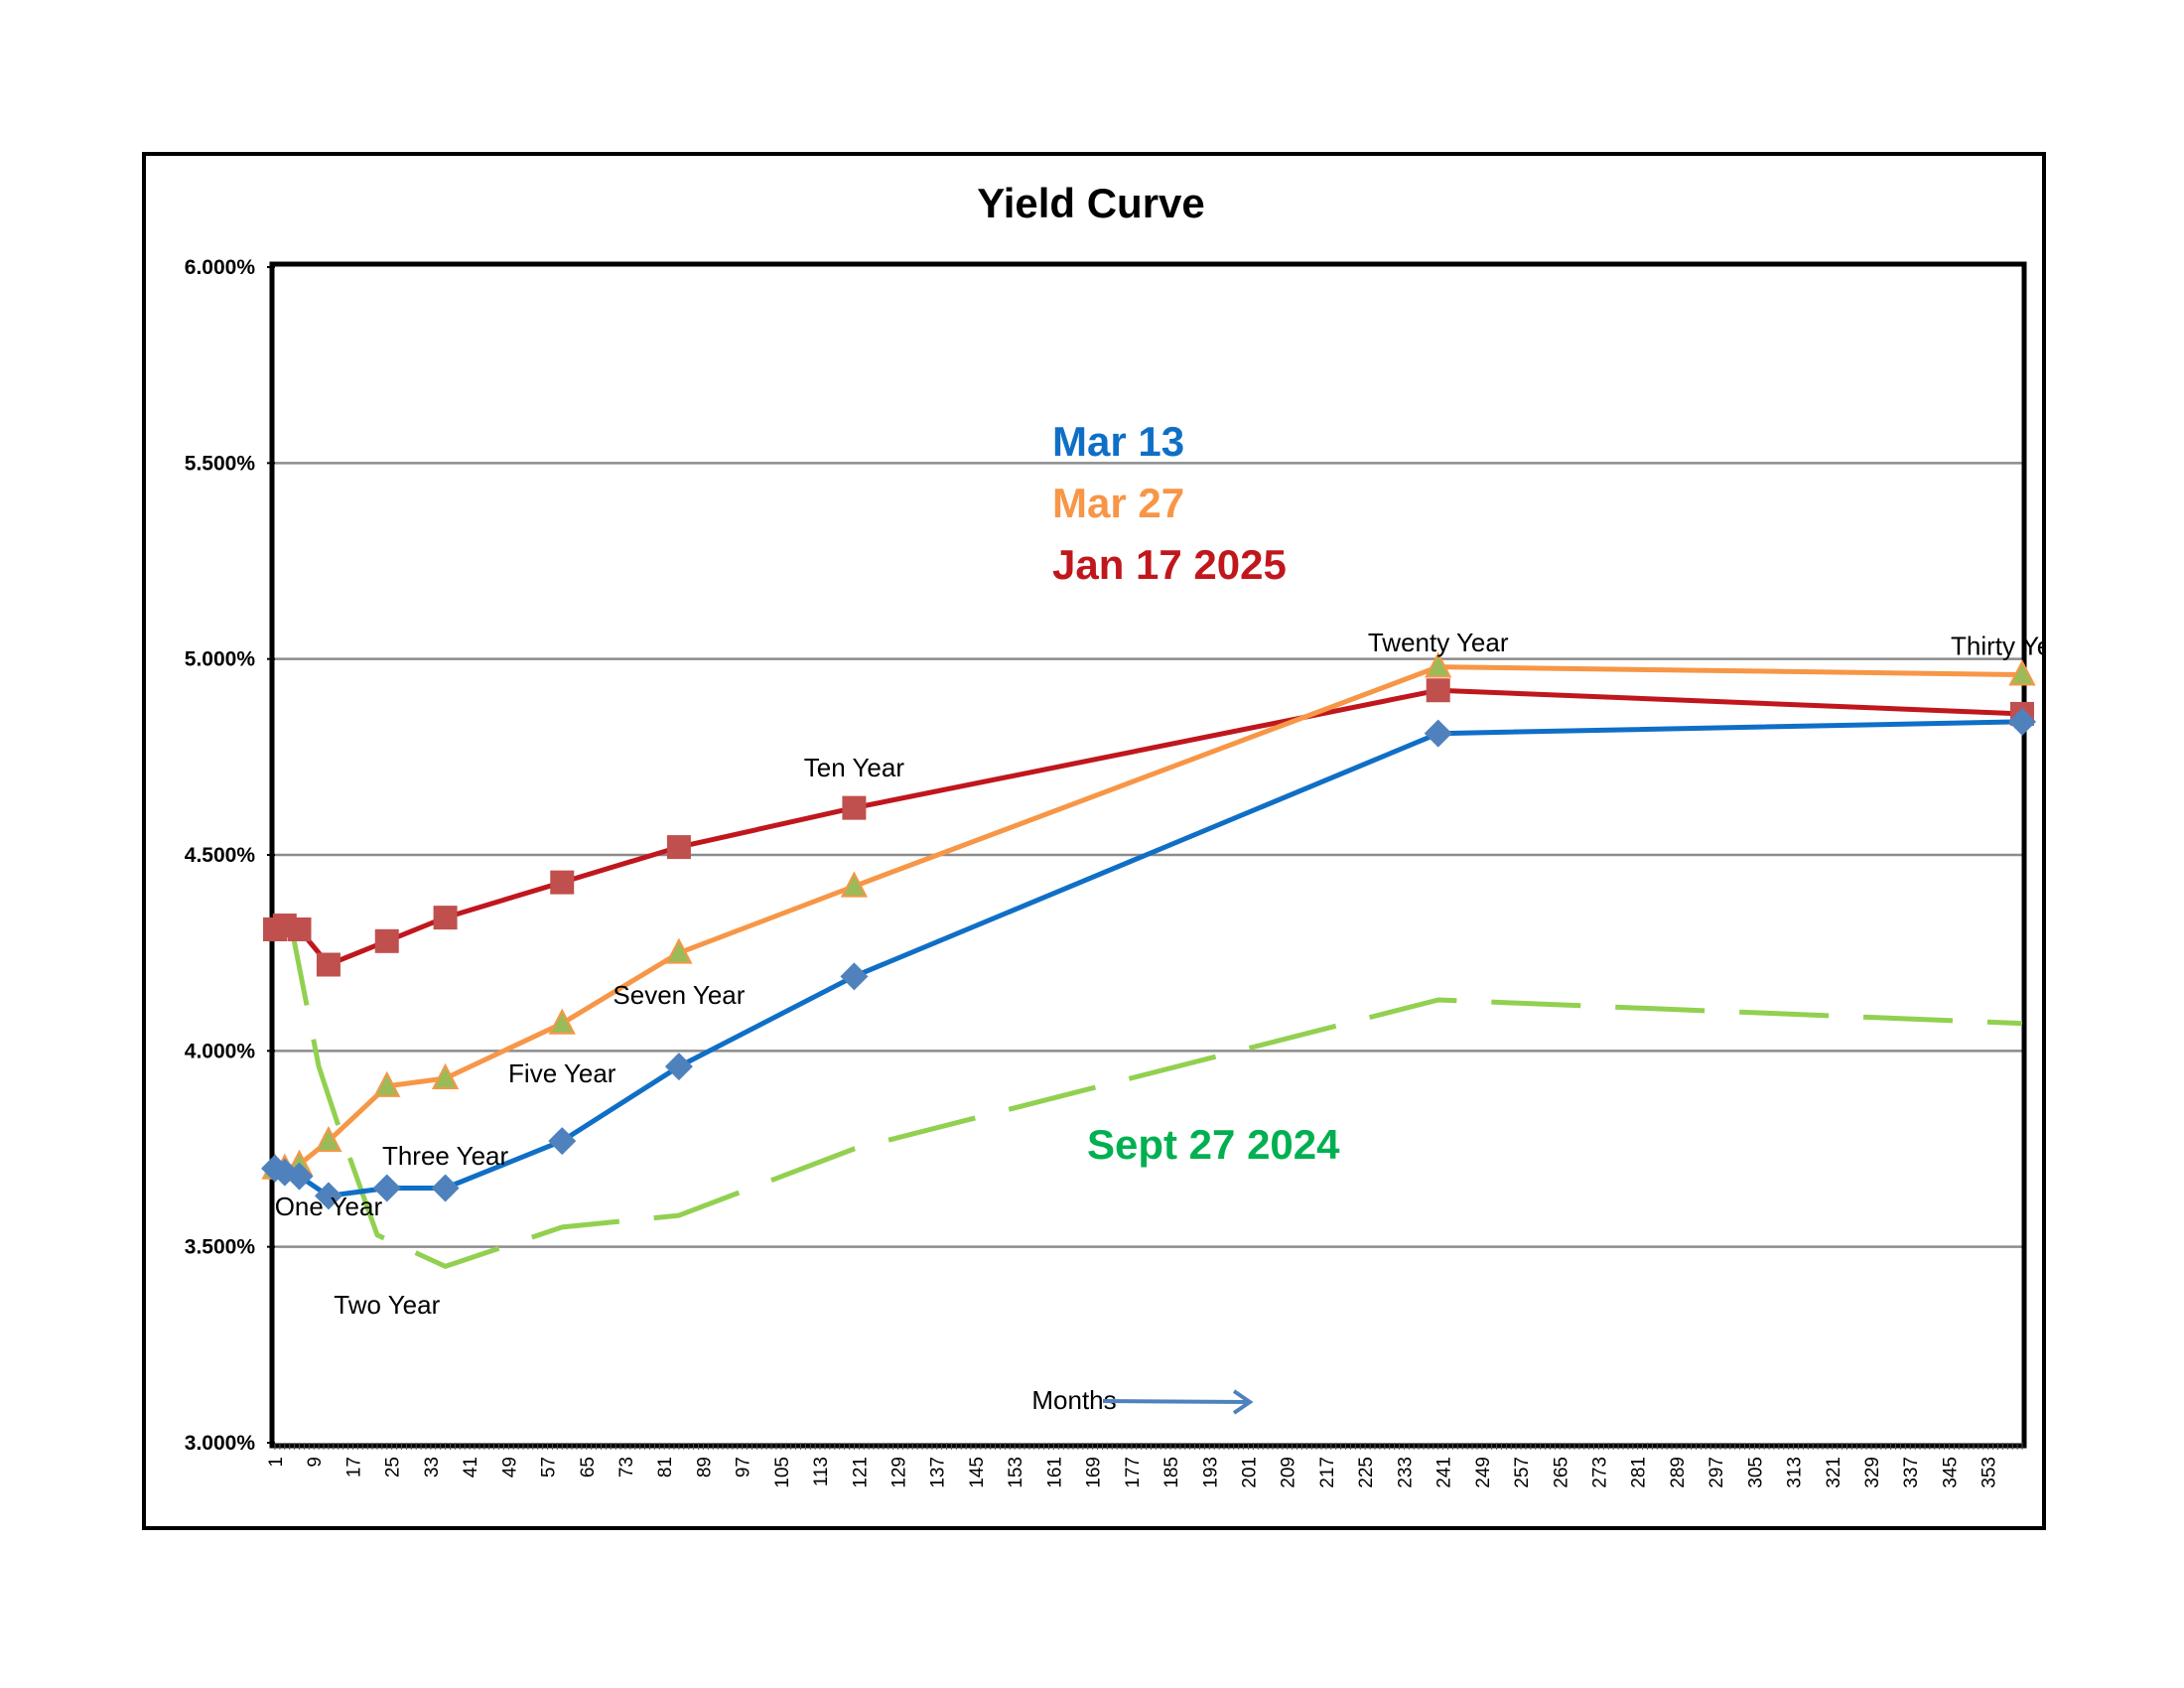  Describe the element at coordinates (1118, 503) in the screenshot. I see `legend-label: Mar 27` at that location.